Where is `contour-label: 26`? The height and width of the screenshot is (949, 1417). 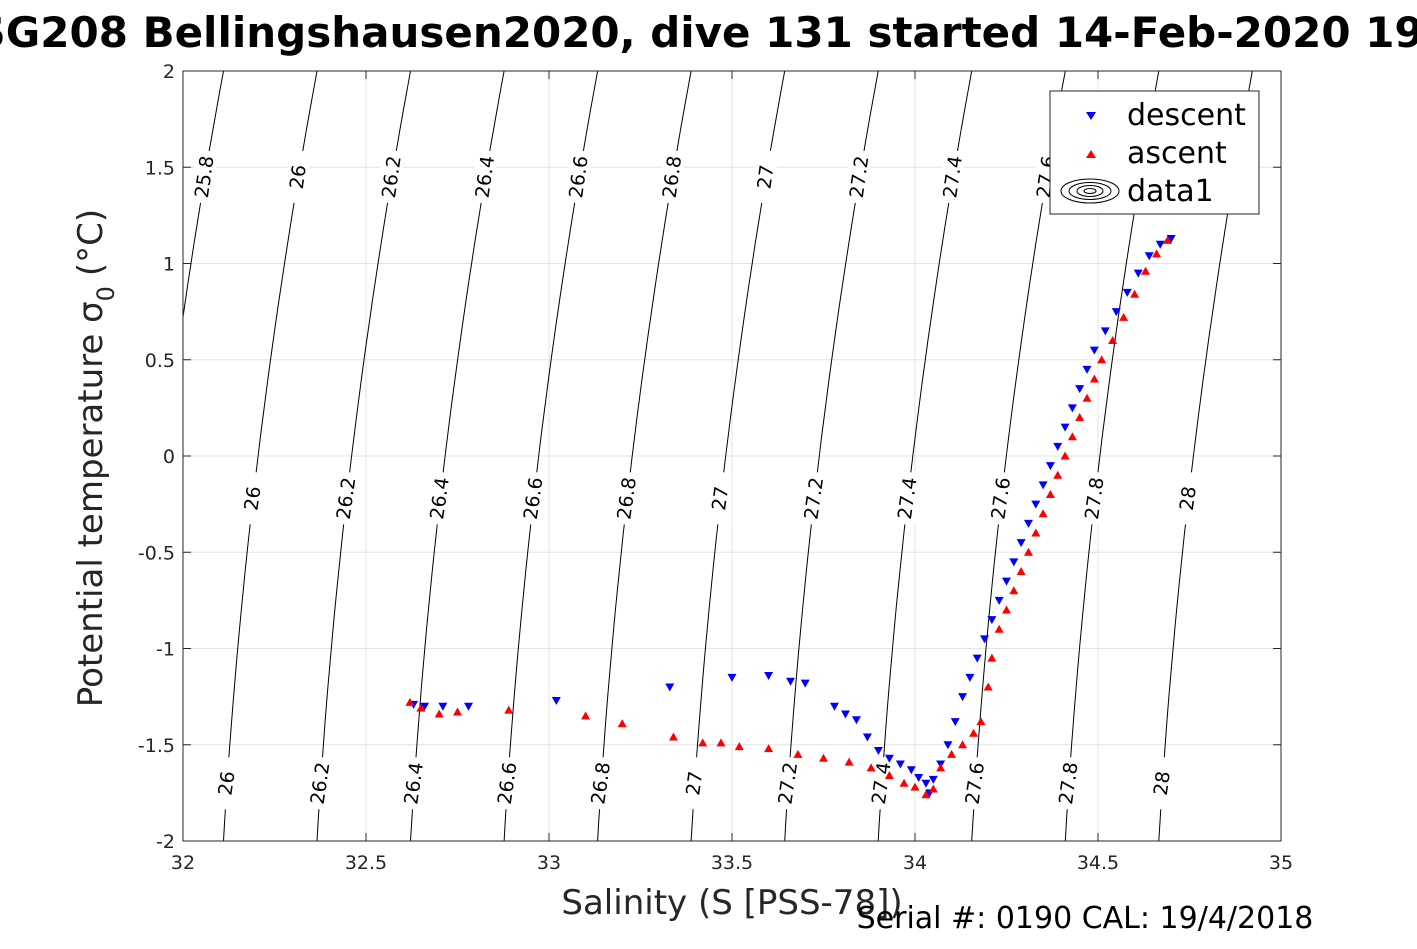
contour-label: 26 is located at coordinates (226, 783).